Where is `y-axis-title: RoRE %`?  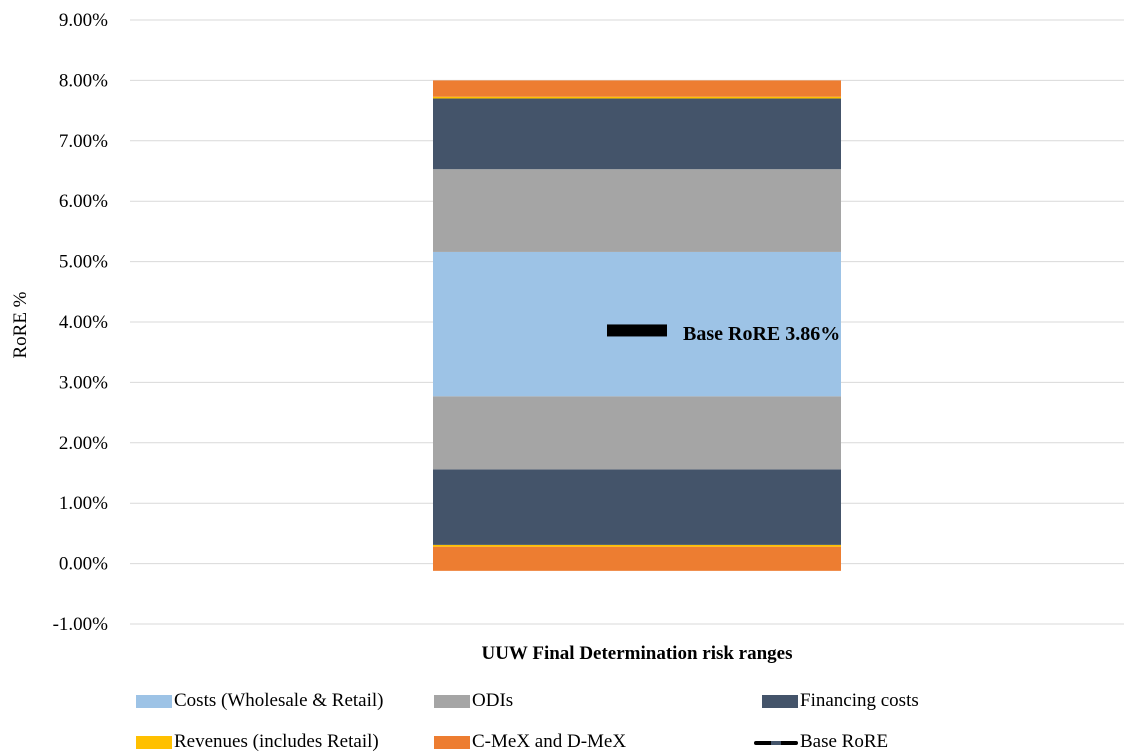
y-axis-title: RoRE % is located at coordinates (20, 324).